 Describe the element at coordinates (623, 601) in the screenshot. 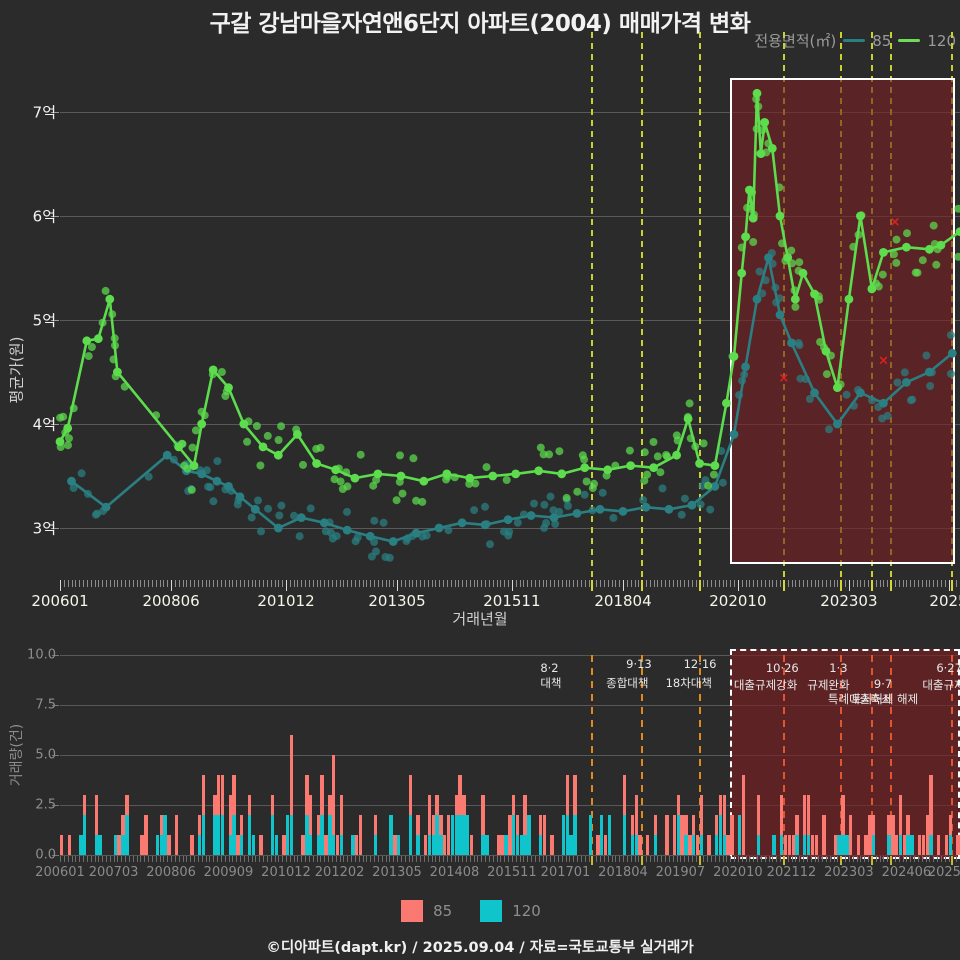

I see `price-xtick-label: 201804` at that location.